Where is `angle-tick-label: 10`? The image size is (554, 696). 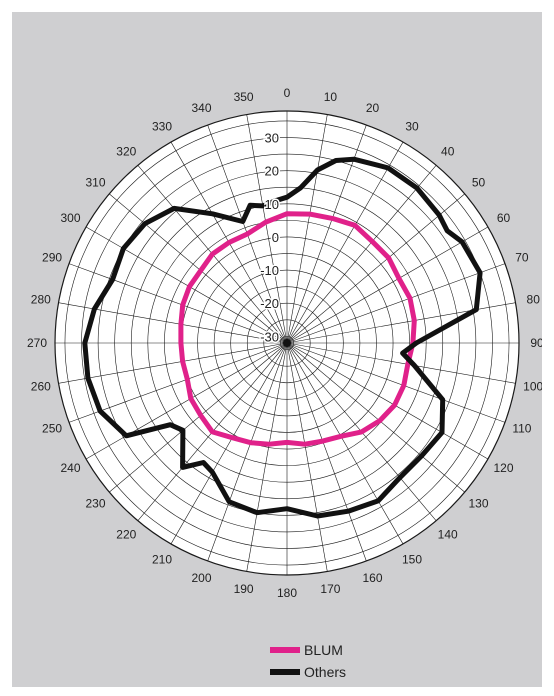
angle-tick-label: 10 is located at coordinates (331, 97).